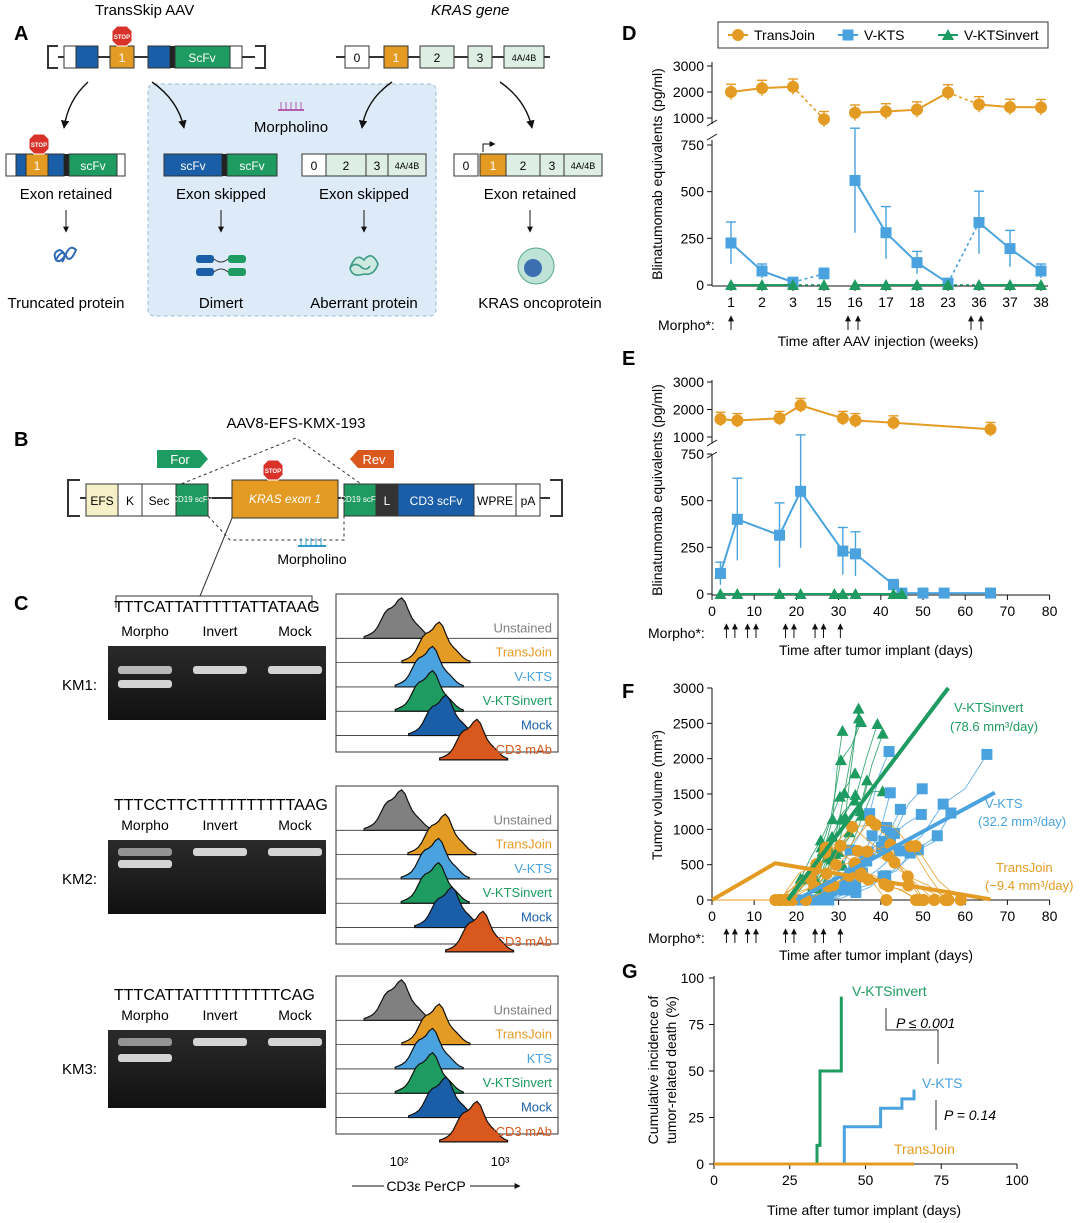 The image size is (1080, 1223). Describe the element at coordinates (387, 501) in the screenshot. I see `seg-l: L` at that location.